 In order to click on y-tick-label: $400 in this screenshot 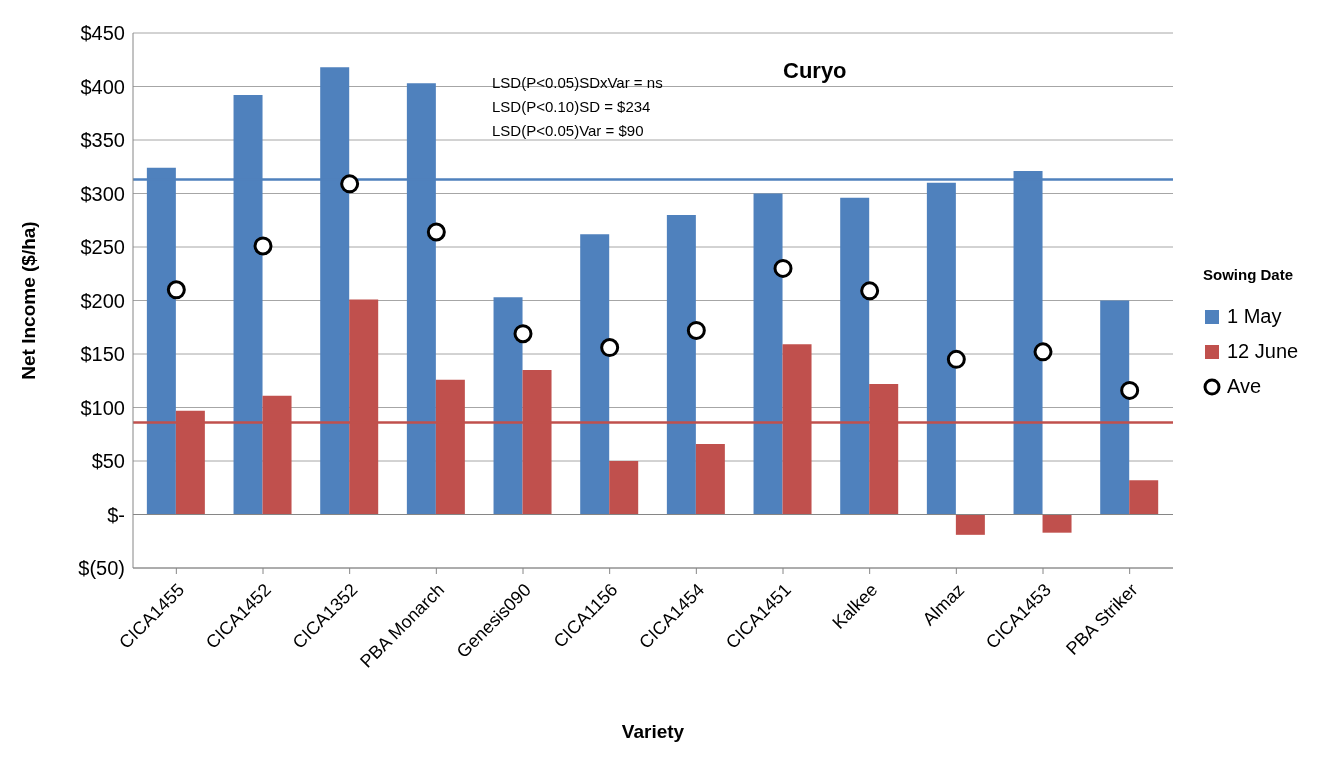, I will do `click(102, 86)`.